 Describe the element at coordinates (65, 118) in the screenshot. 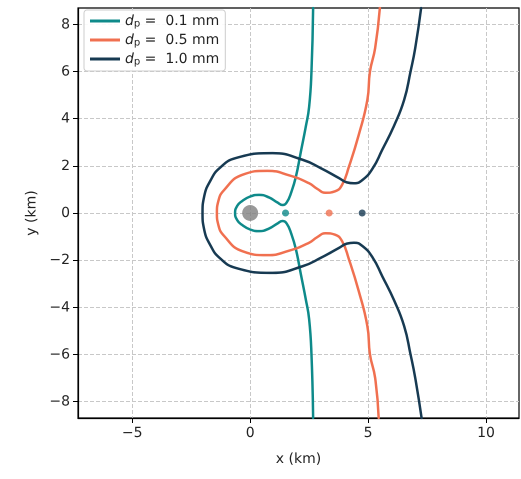

I see `y-tick-label: 4` at that location.